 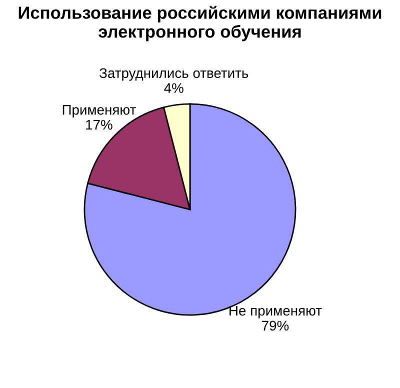 I want to click on data-label: 4%, so click(x=174, y=88).